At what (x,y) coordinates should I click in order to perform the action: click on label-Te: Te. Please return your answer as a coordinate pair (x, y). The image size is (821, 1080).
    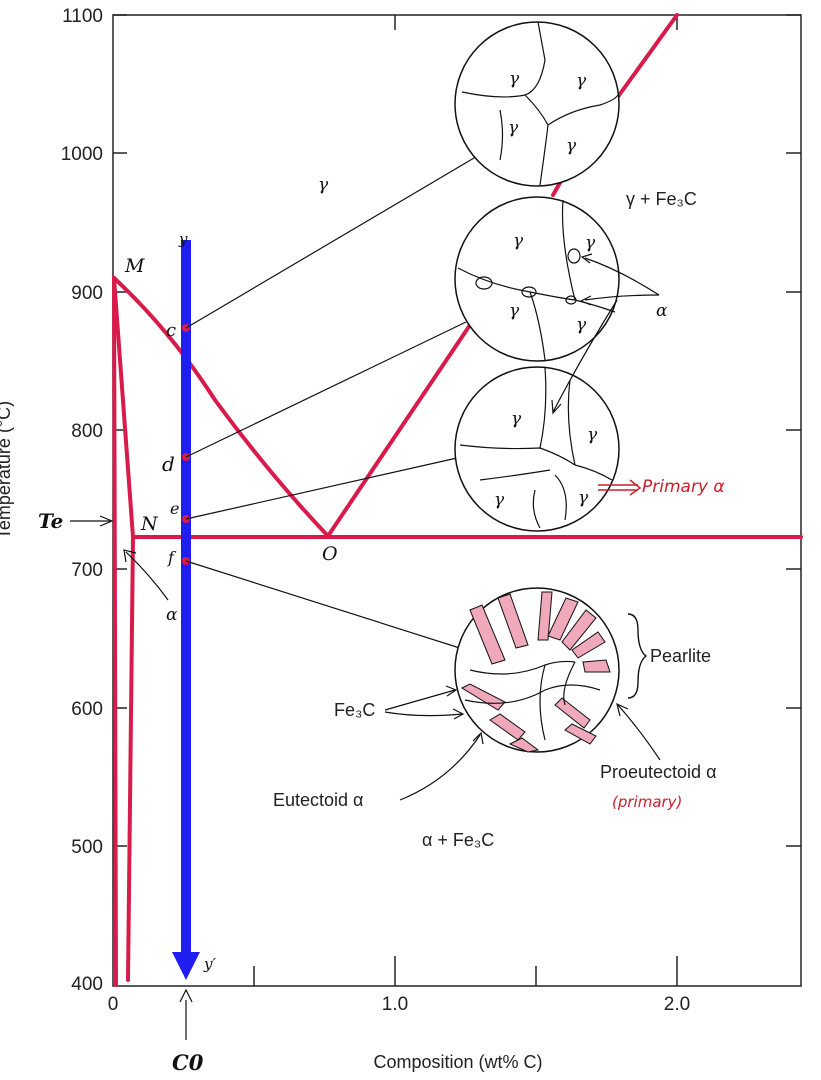
    Looking at the image, I should click on (50, 521).